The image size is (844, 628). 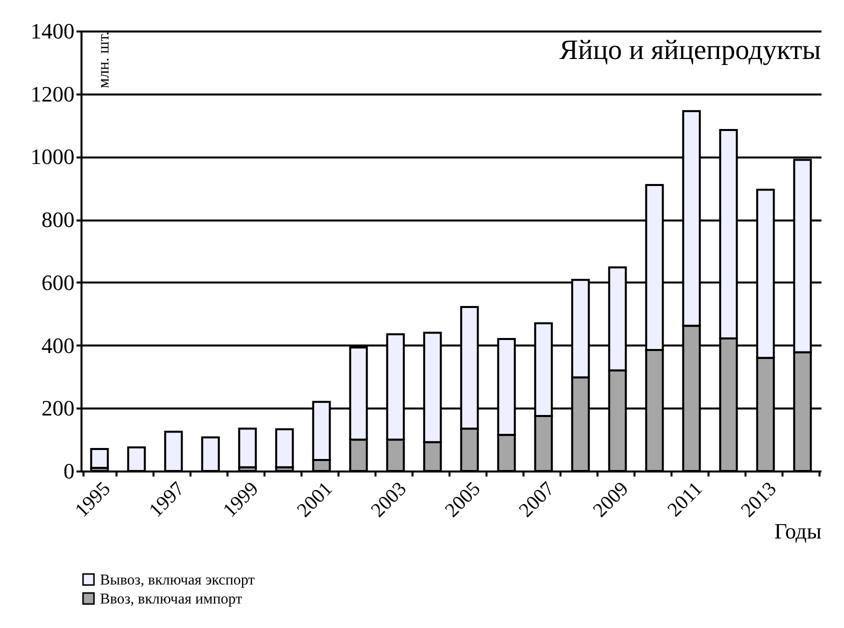 I want to click on y-axis-title: млн. шт., so click(x=104, y=60).